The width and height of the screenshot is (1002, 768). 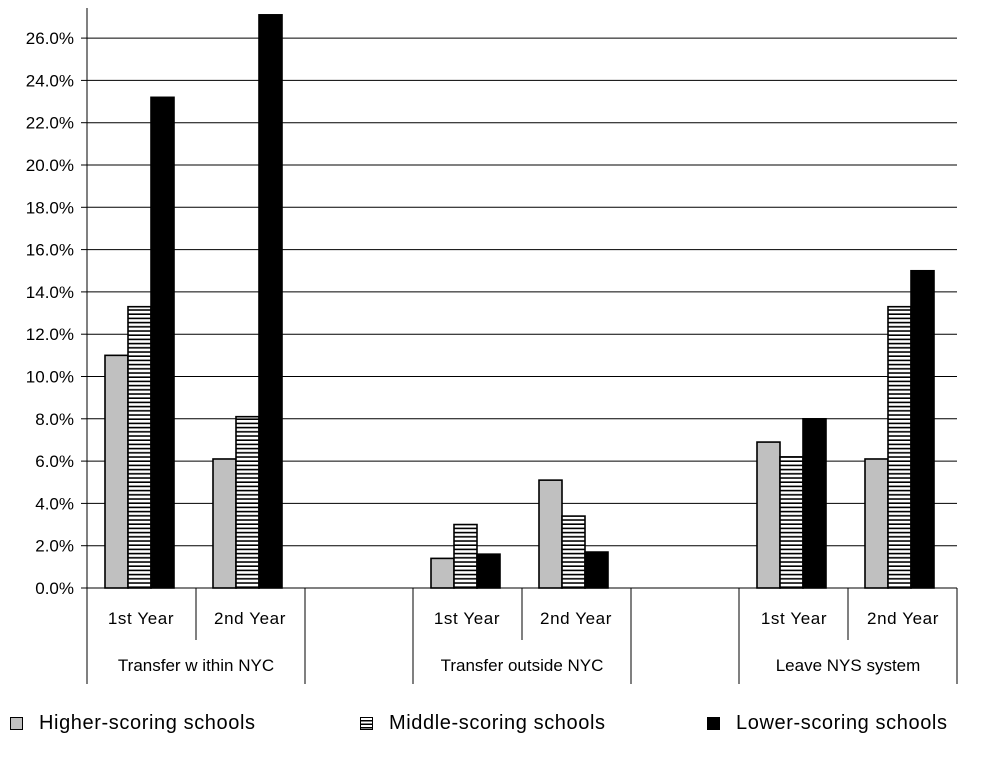 I want to click on legend-swatch-middle, so click(x=366, y=723).